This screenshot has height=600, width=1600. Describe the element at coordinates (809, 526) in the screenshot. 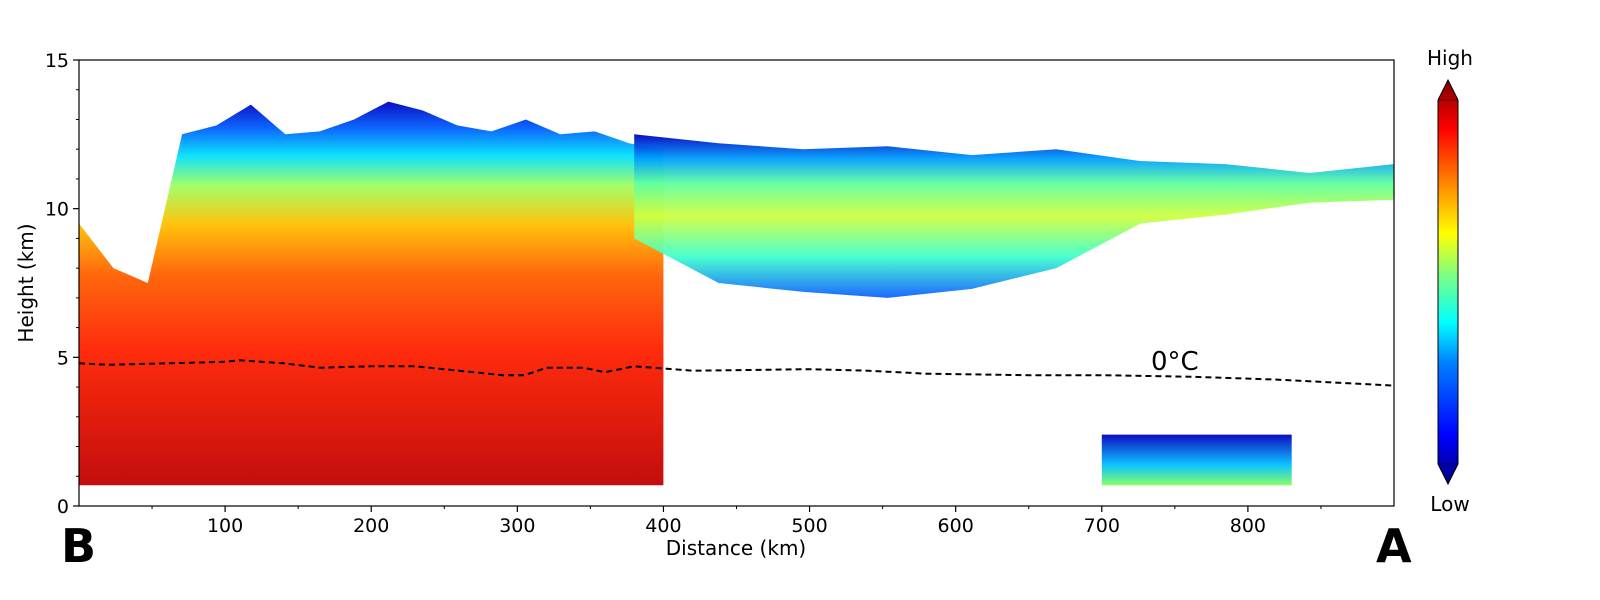

I see `x-tick-label: 500` at that location.